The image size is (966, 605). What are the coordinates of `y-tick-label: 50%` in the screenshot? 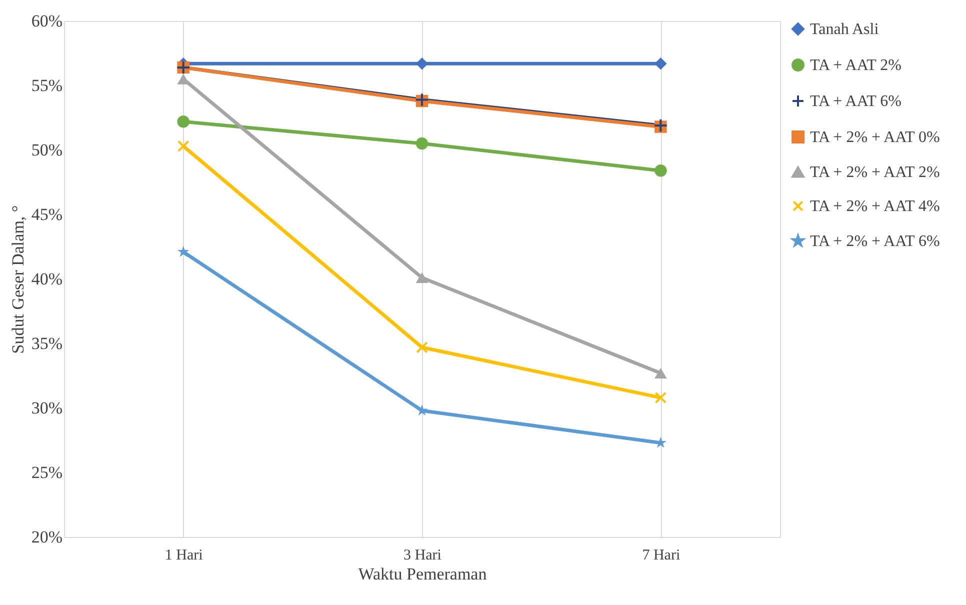 It's located at (46, 150).